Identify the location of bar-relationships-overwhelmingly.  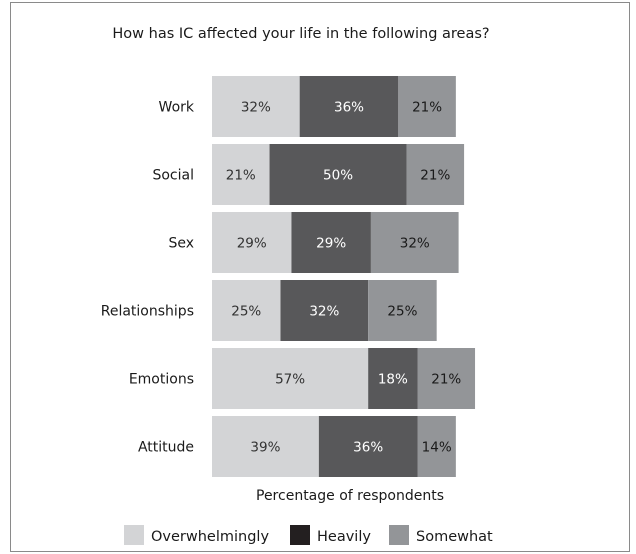
(246, 310).